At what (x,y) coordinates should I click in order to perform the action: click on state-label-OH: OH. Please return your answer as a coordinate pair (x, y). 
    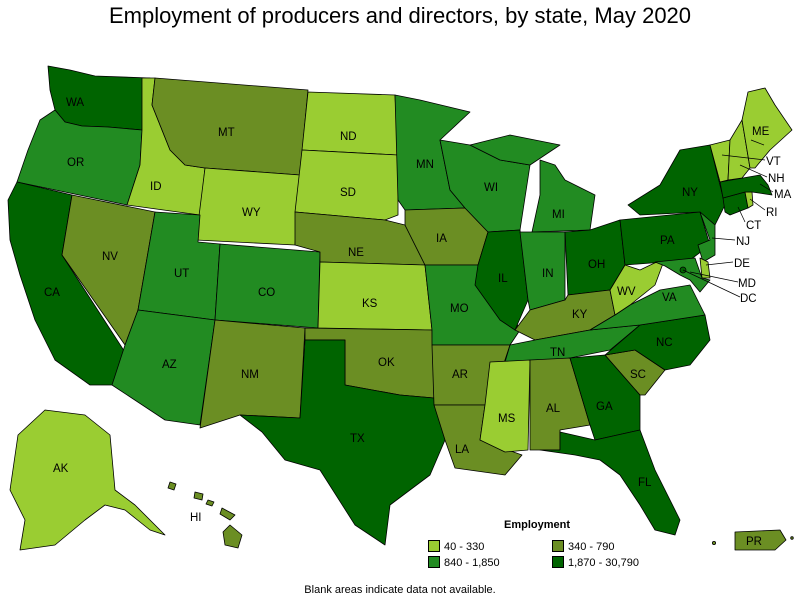
    Looking at the image, I should click on (596, 265).